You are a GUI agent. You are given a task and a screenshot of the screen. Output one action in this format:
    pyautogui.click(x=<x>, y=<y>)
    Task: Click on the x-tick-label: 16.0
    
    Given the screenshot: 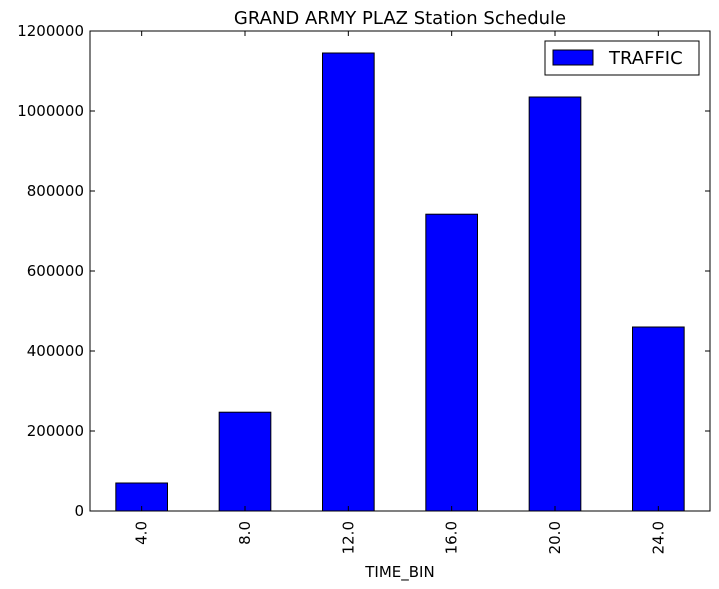 What is the action you would take?
    pyautogui.click(x=452, y=537)
    